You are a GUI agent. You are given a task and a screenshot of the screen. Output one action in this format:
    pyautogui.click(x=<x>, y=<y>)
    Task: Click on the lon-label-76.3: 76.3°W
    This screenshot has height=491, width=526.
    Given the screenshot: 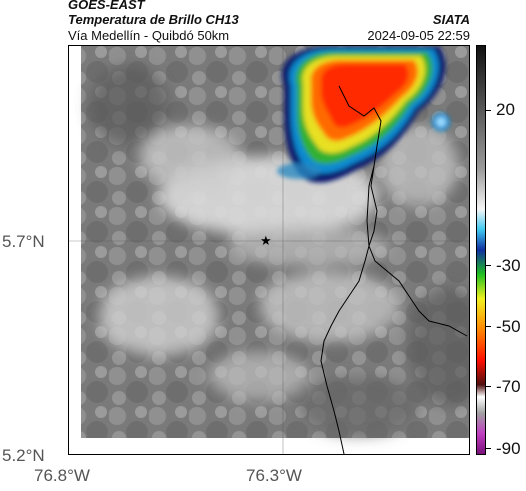 What is the action you would take?
    pyautogui.click(x=274, y=475)
    